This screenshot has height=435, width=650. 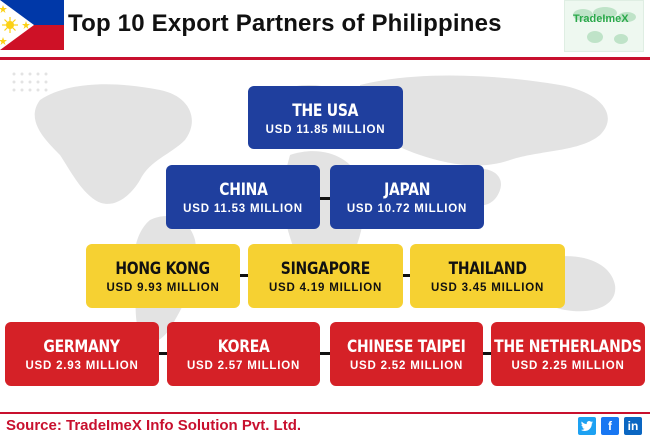 What do you see at coordinates (32, 25) in the screenshot?
I see `philippines-flag-icon` at bounding box center [32, 25].